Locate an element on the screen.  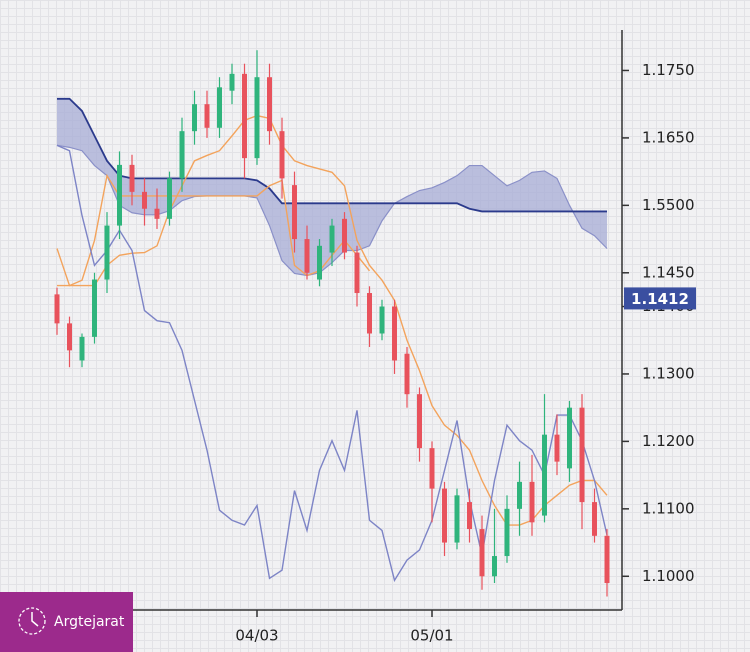
watermark: Argtejarat is located at coordinates (66, 622).